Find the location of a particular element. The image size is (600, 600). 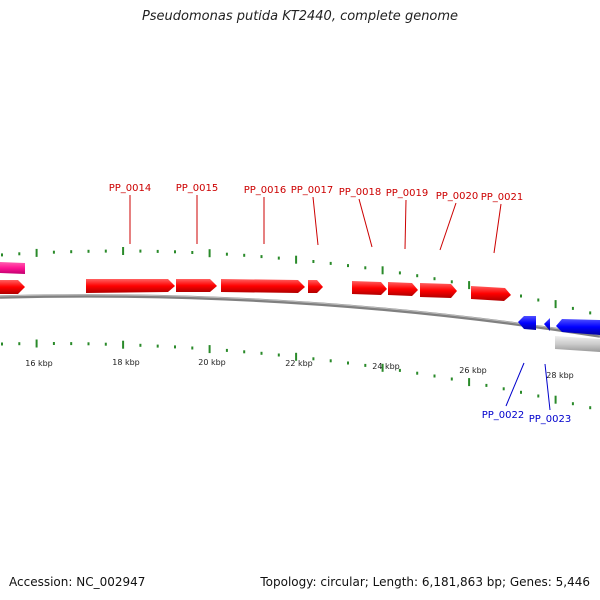

gene-arrow-pp0023 is located at coordinates (547, 324).